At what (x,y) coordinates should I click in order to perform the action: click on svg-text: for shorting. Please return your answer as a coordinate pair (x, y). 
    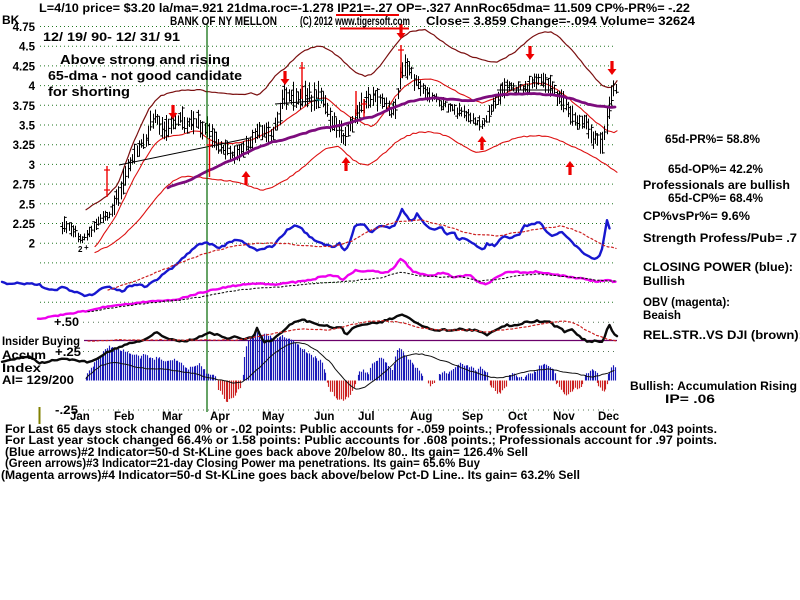
    Looking at the image, I should click on (89, 92).